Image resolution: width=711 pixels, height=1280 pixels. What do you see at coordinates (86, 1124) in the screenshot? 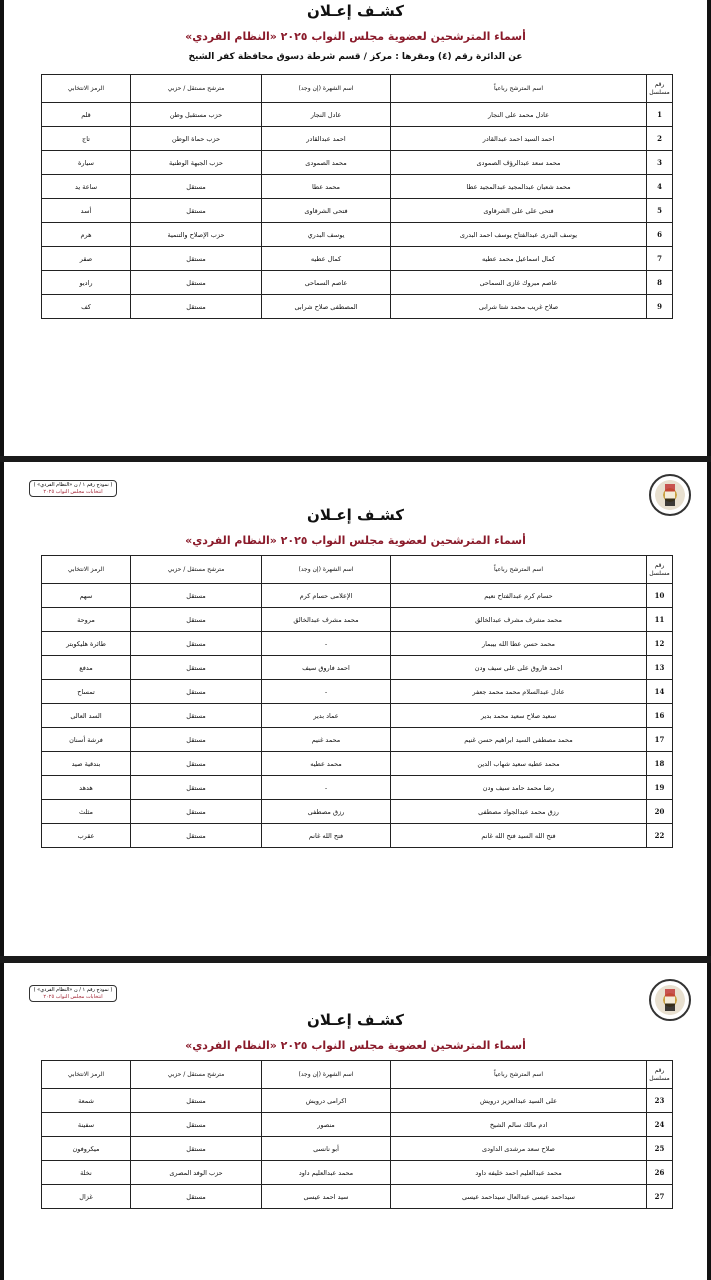
I see `cell-symbol: سفينة` at bounding box center [86, 1124].